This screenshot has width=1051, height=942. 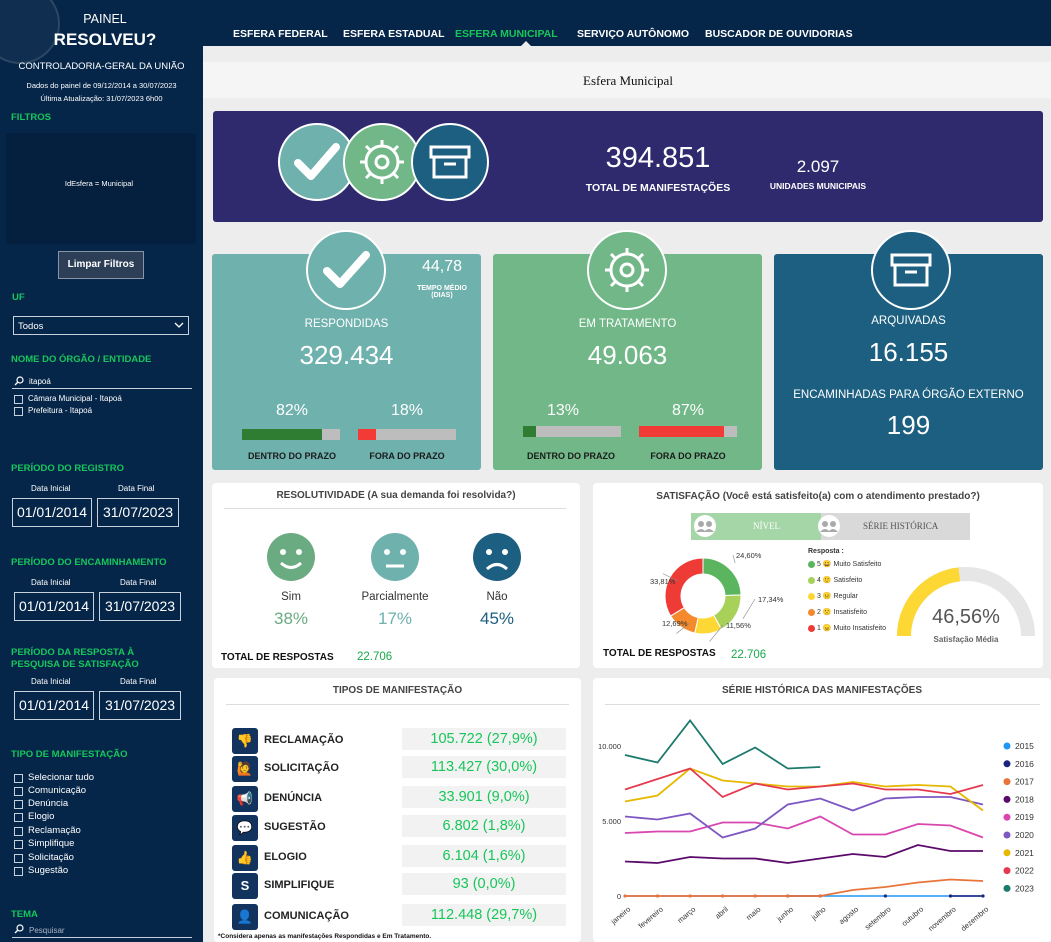 What do you see at coordinates (818, 914) in the screenshot?
I see `x-tick-label: julho` at bounding box center [818, 914].